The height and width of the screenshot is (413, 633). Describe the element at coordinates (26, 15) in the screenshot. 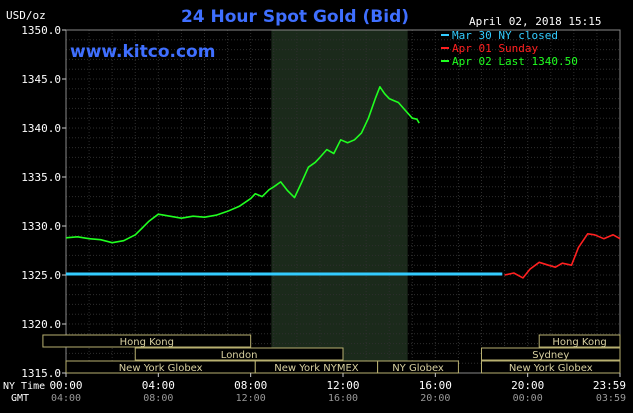

I see `y-axis-title: USD/oz` at that location.